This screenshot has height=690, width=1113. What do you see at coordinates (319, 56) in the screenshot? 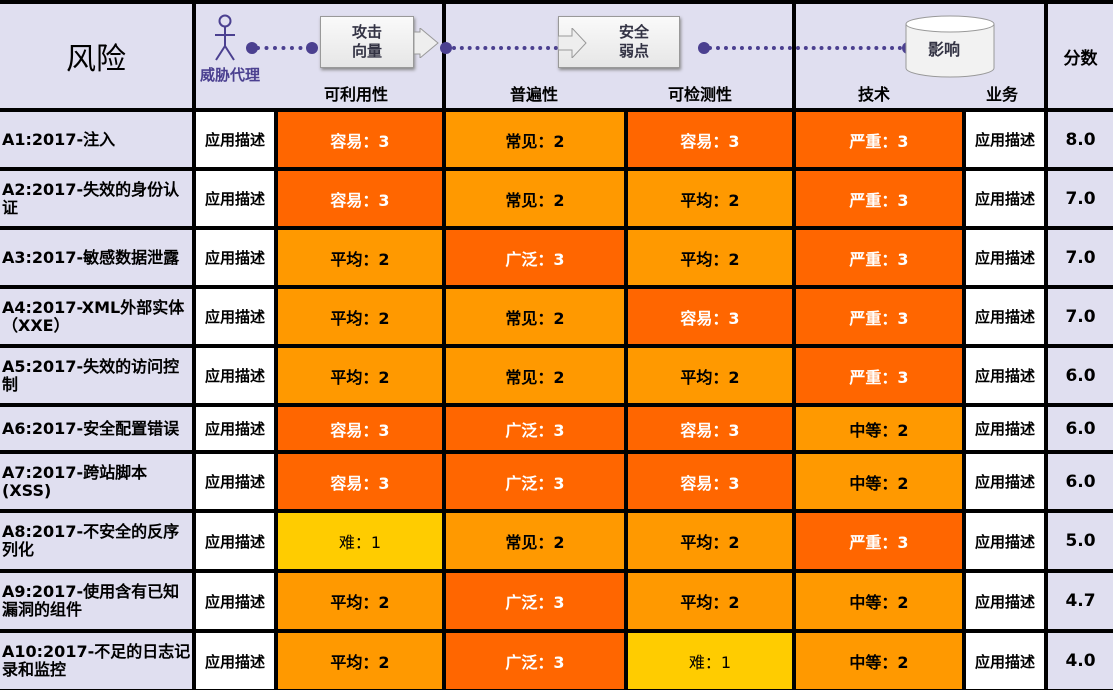
I see `header-attack: 威胁代理 攻击 向量 可利用性` at bounding box center [319, 56].